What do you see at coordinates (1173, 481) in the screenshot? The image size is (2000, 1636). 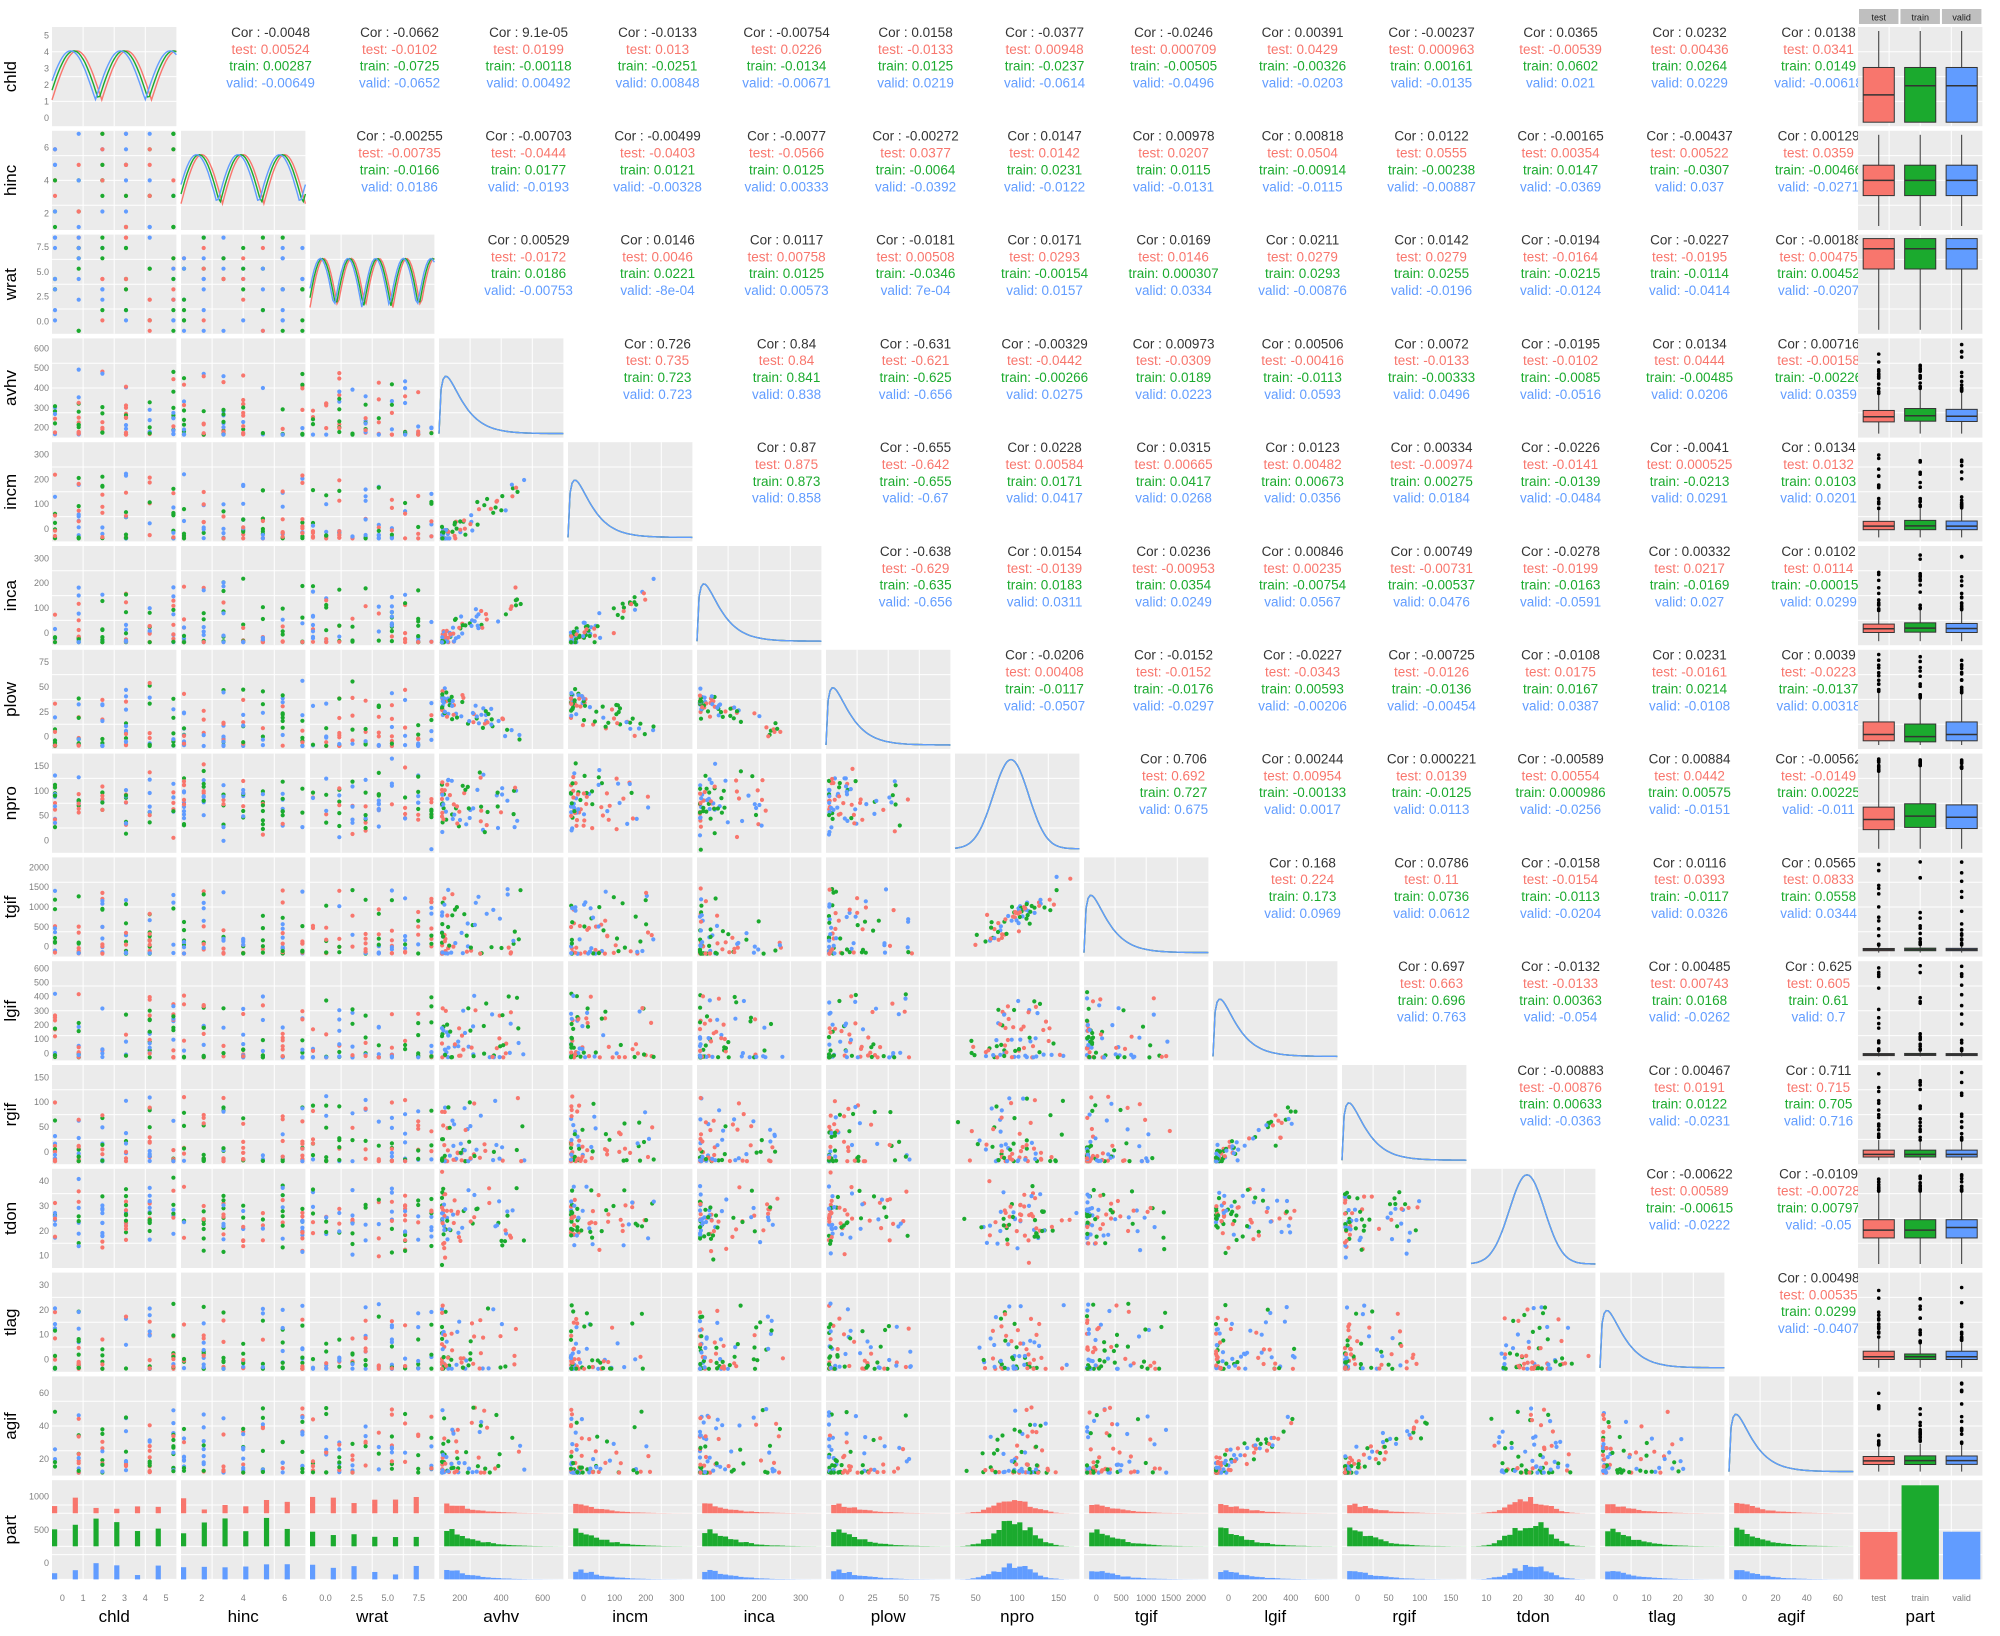 I see `cor-train: train: 0.0417` at bounding box center [1173, 481].